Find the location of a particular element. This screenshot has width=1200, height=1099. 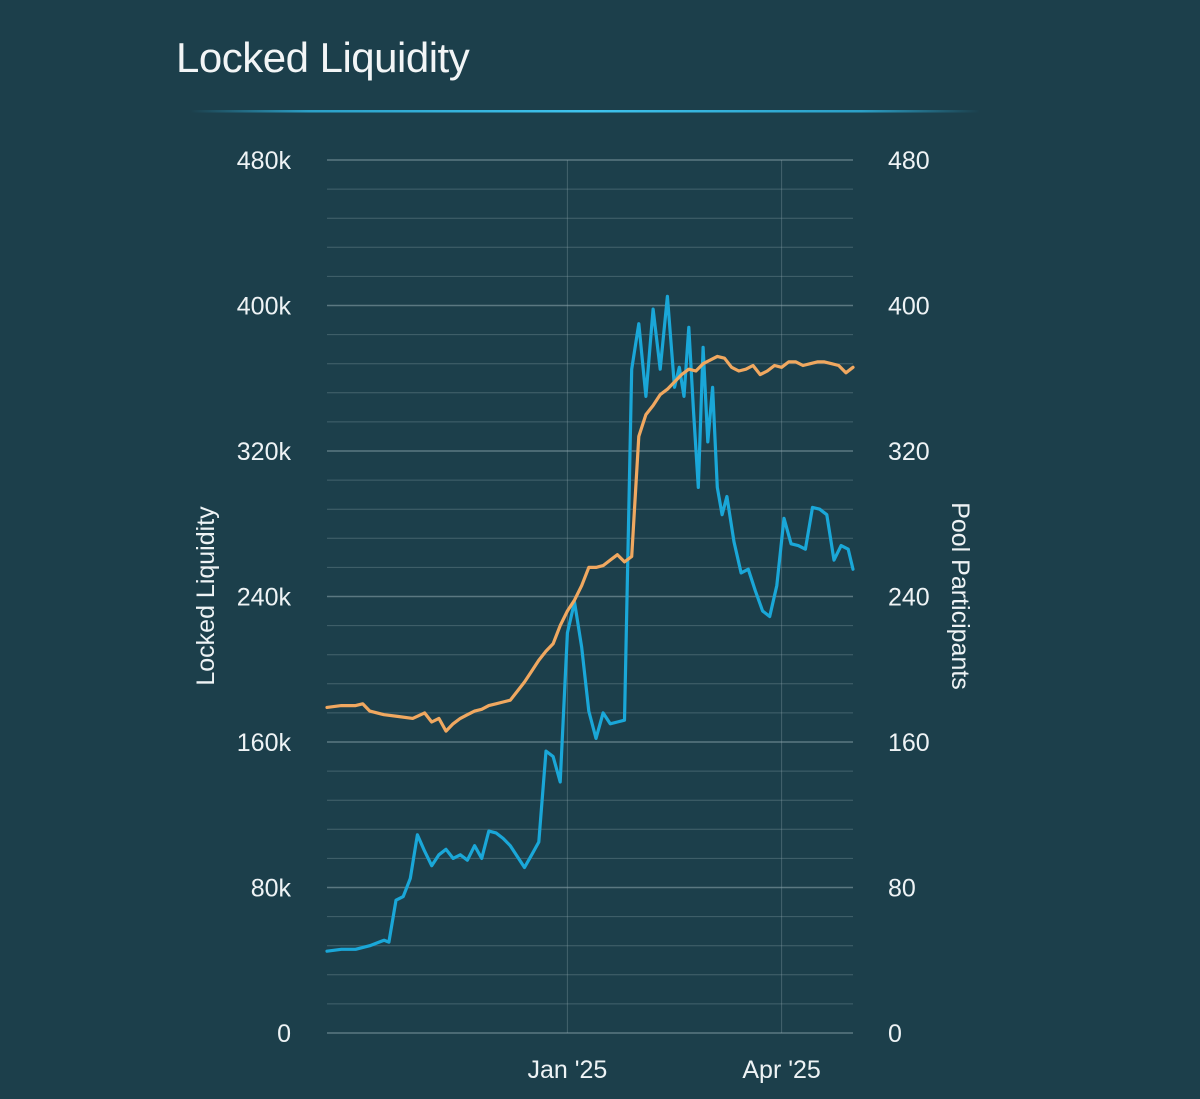

y2-tick-label: 400 is located at coordinates (909, 307).